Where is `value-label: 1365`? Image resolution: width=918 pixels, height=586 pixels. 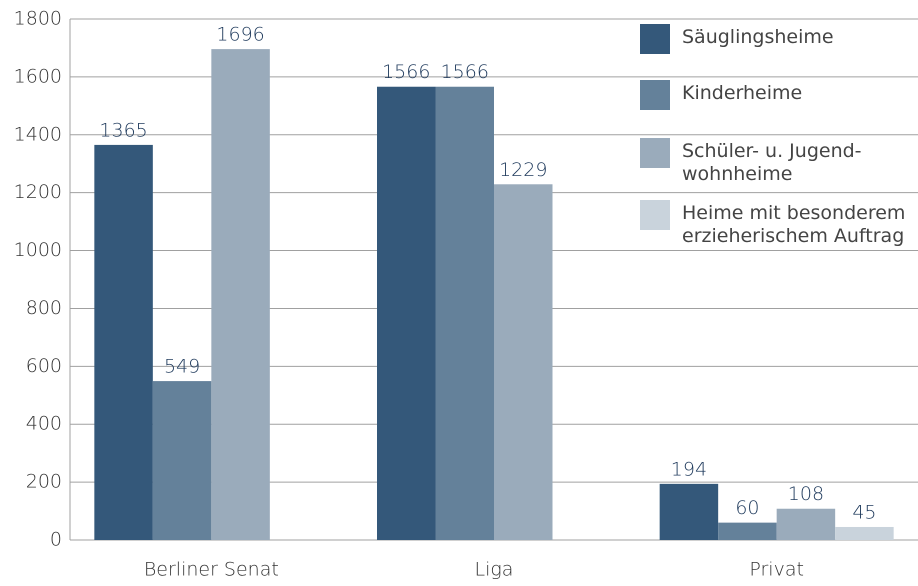 value-label: 1365 is located at coordinates (123, 130).